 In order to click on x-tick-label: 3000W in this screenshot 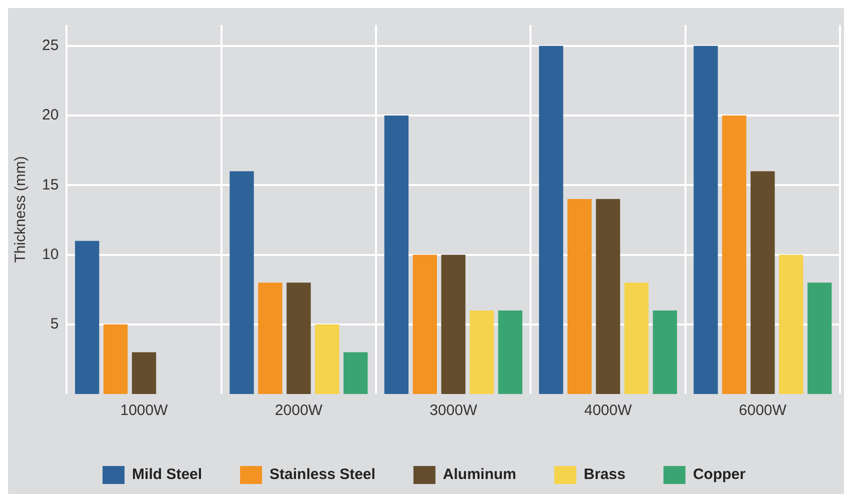, I will do `click(454, 411)`.